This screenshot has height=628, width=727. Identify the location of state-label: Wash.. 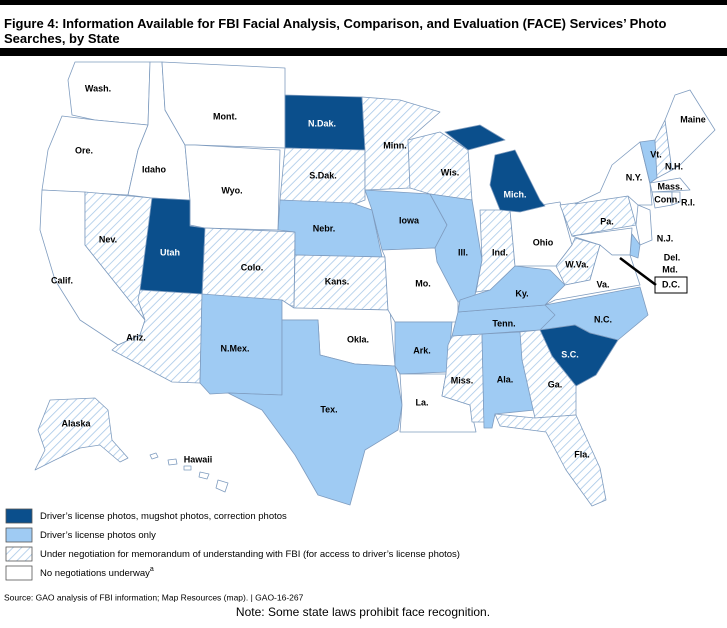
(98, 88).